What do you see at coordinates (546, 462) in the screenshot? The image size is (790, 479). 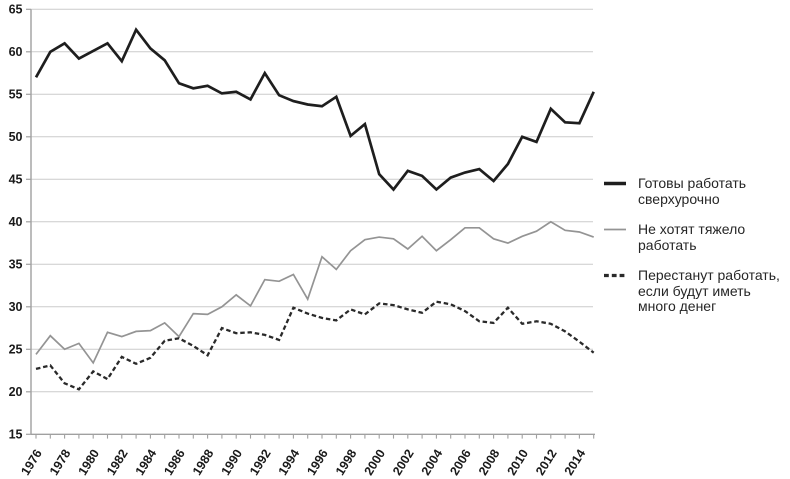 I see `x-tick-label-2012: 2012` at bounding box center [546, 462].